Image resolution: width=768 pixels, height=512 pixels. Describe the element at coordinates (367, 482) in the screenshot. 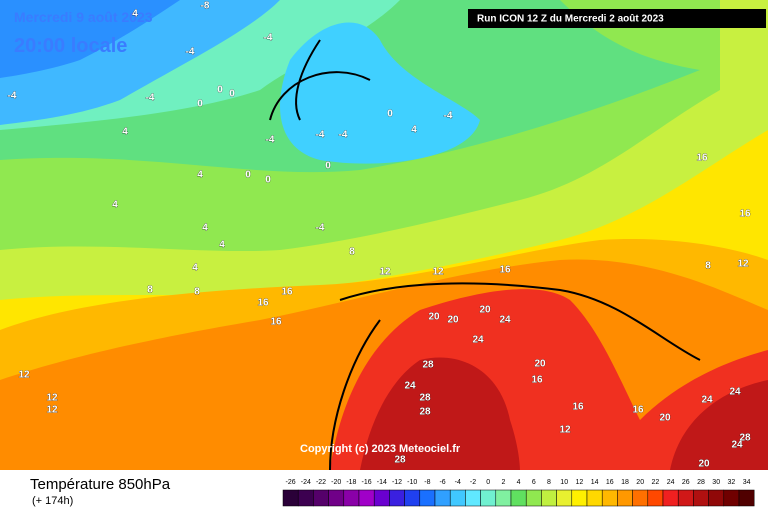

I see `colorbar-label: -16` at that location.